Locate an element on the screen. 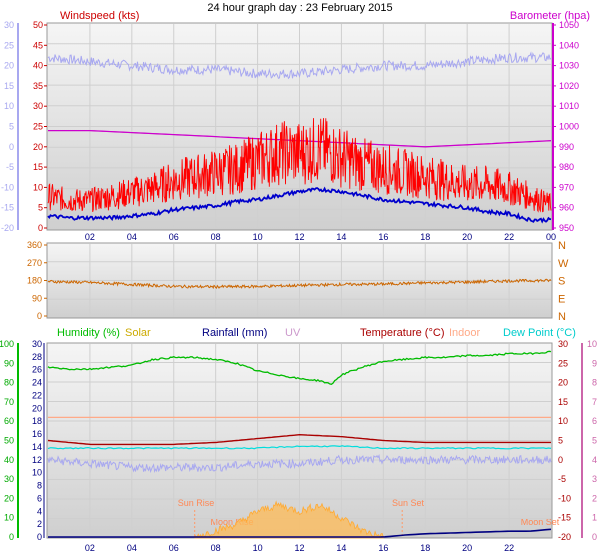 The width and height of the screenshot is (600, 555). legend-uv: UV is located at coordinates (293, 333).